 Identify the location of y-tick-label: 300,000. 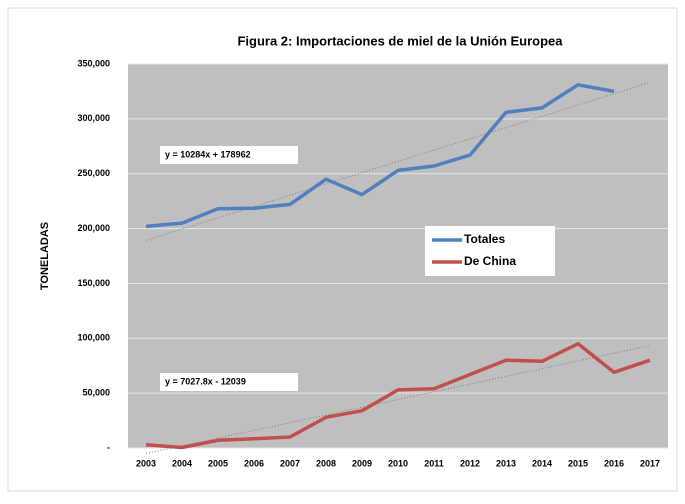
(93, 118).